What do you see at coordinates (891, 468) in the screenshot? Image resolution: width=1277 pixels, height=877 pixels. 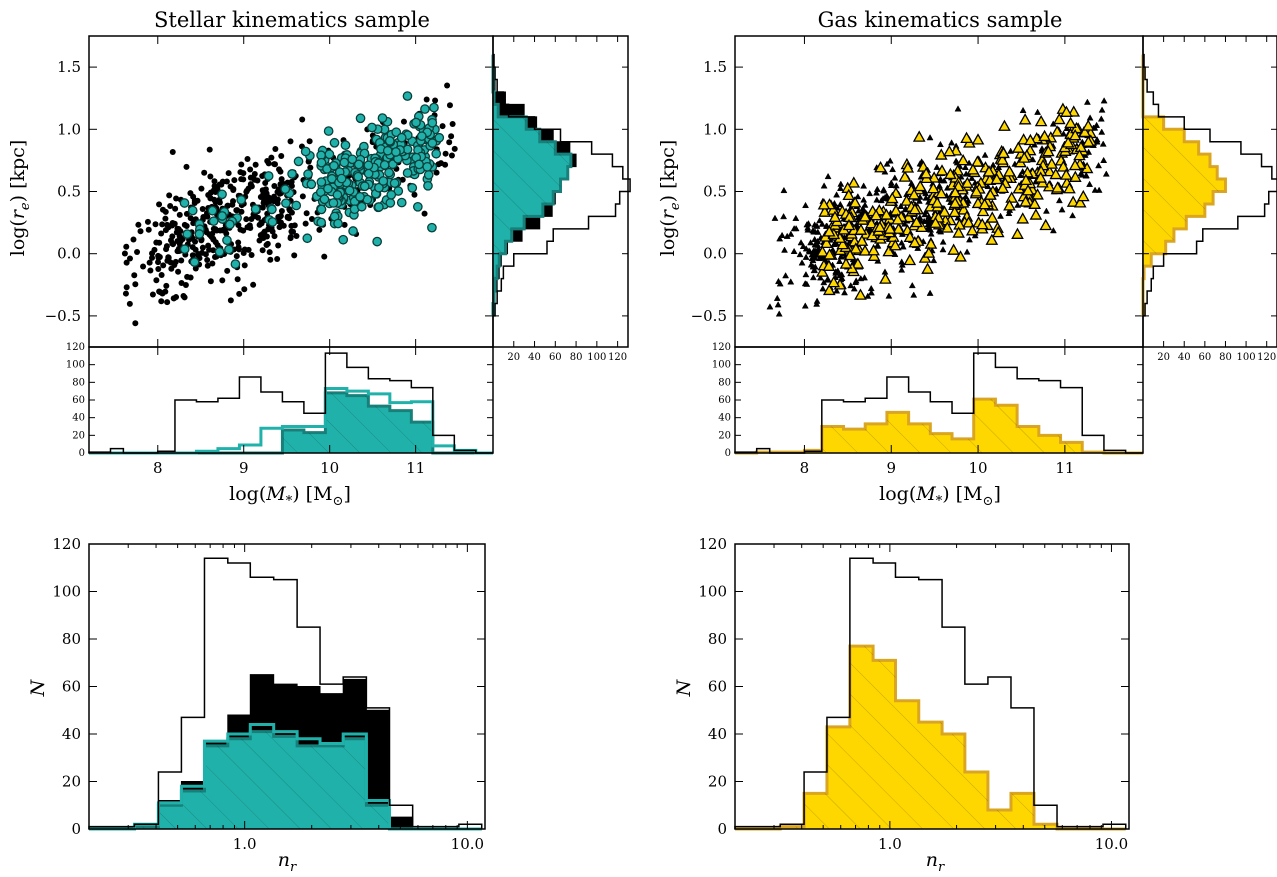 I see `x-tick-label: 9` at bounding box center [891, 468].